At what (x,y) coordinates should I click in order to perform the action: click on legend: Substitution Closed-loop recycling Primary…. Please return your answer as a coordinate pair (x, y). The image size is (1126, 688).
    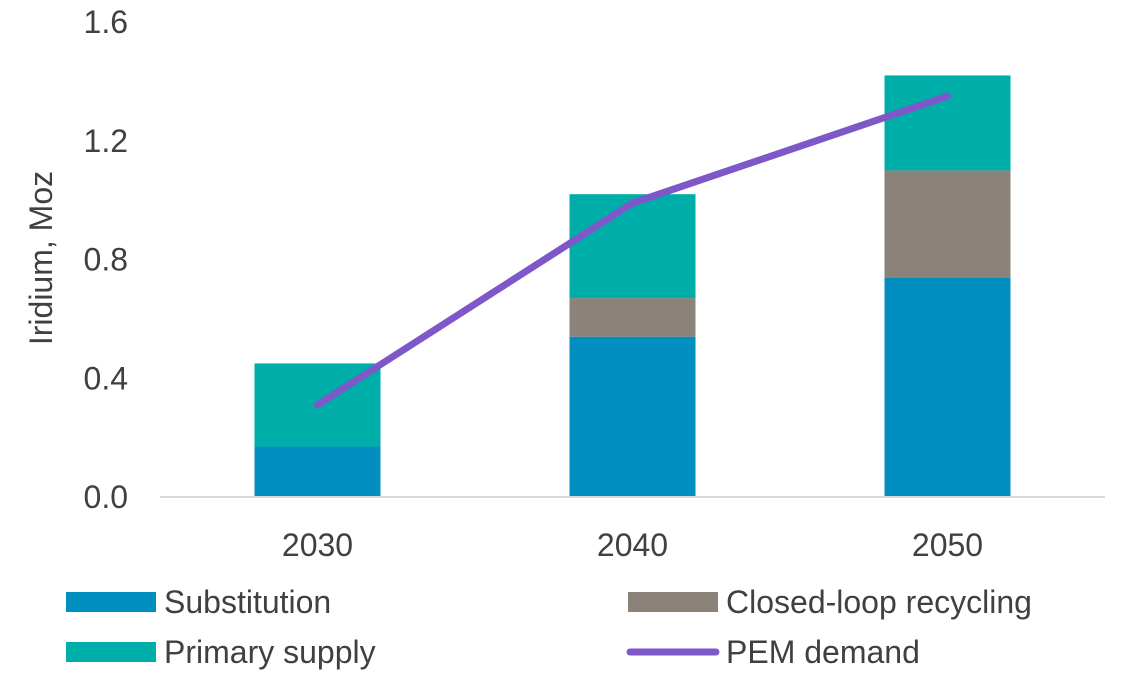
    Looking at the image, I should click on (549, 627).